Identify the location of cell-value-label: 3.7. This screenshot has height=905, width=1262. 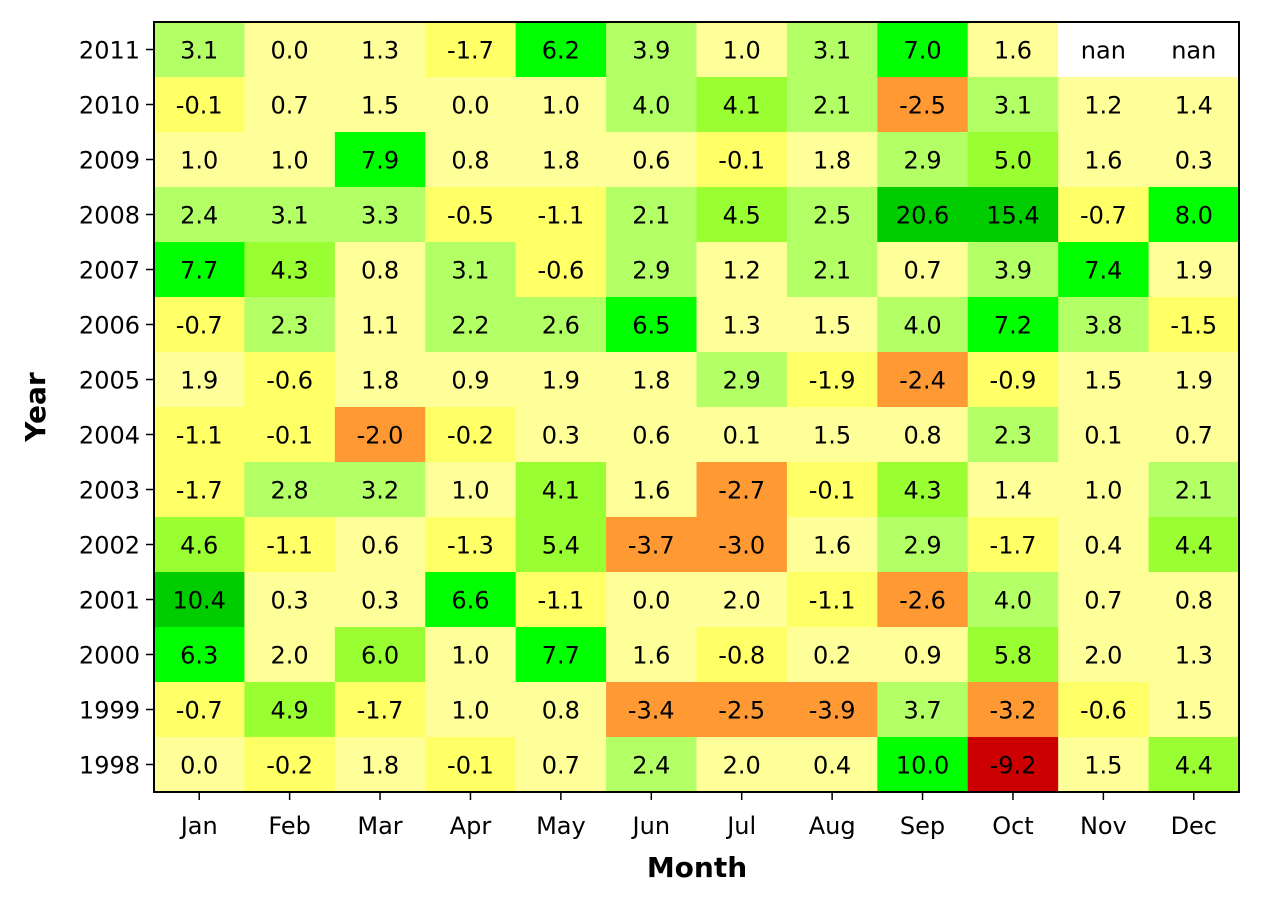
(922, 711).